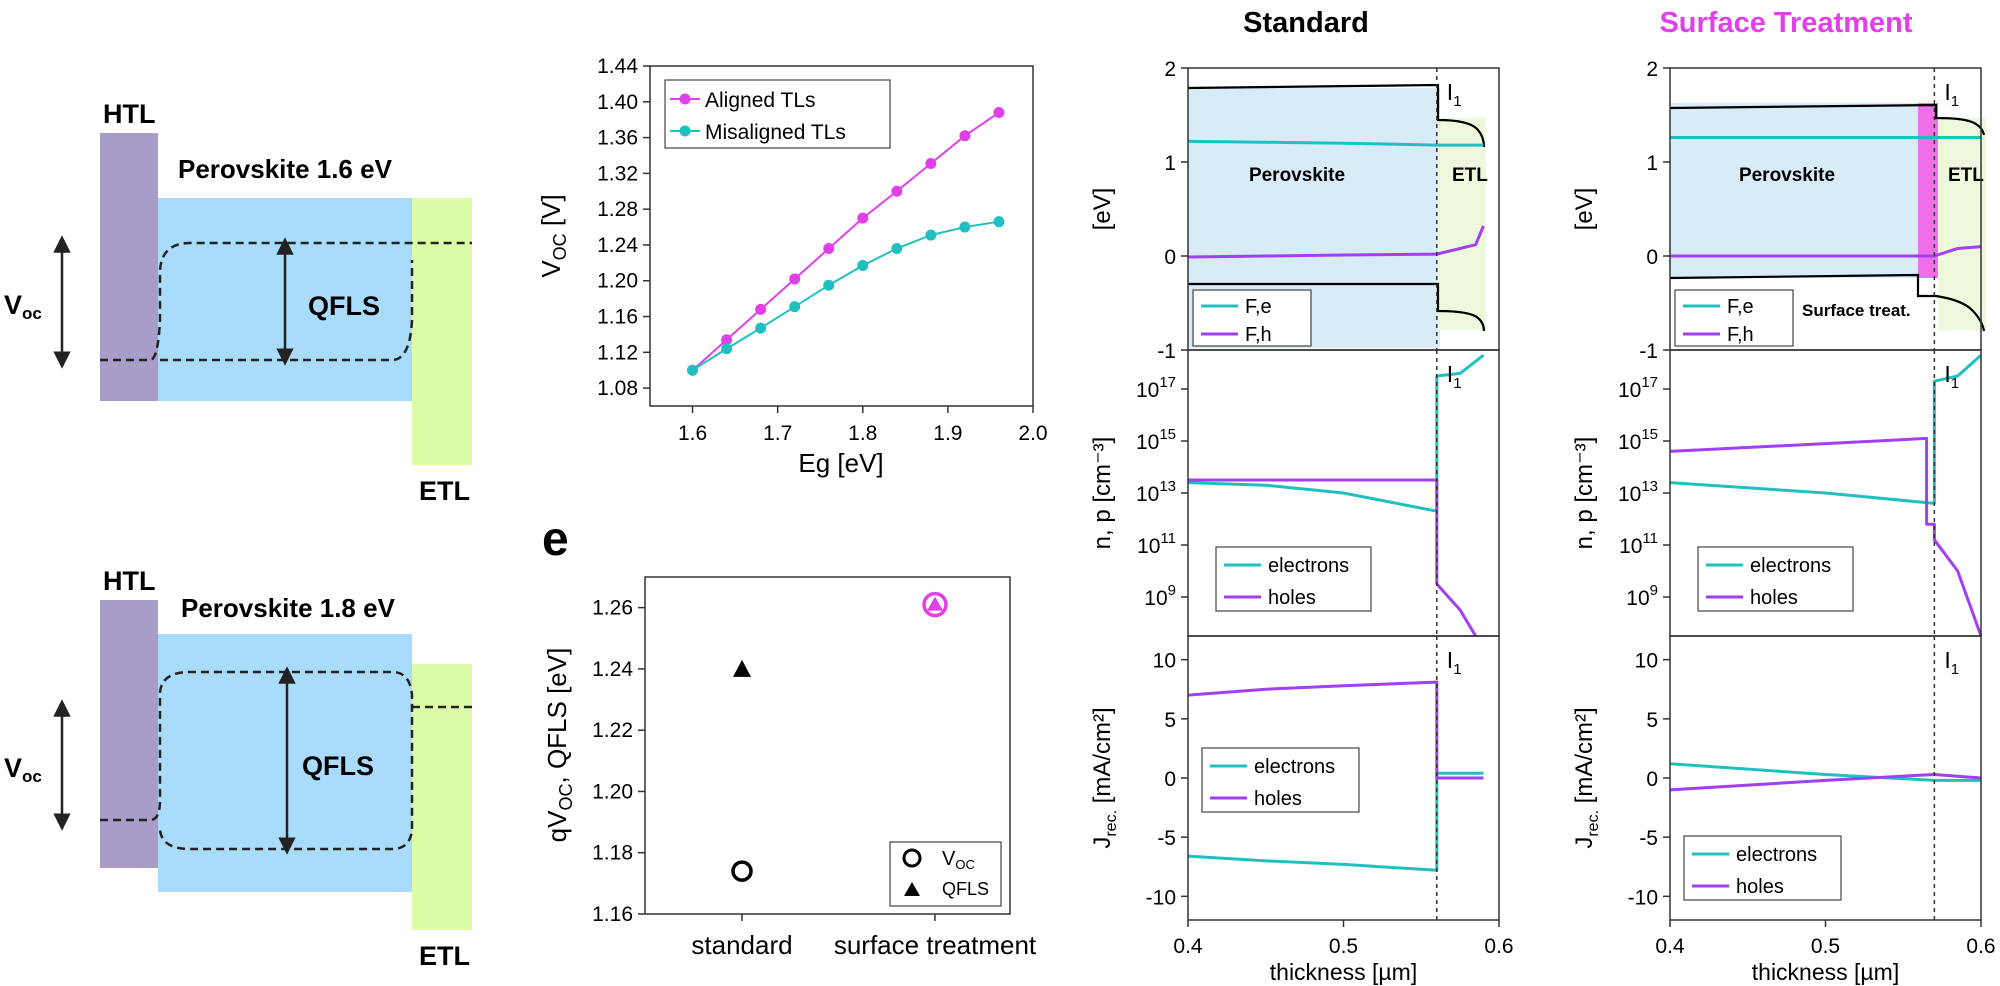 The image size is (2000, 986). What do you see at coordinates (1156, 492) in the screenshot?
I see `y-tick-label: 1013` at bounding box center [1156, 492].